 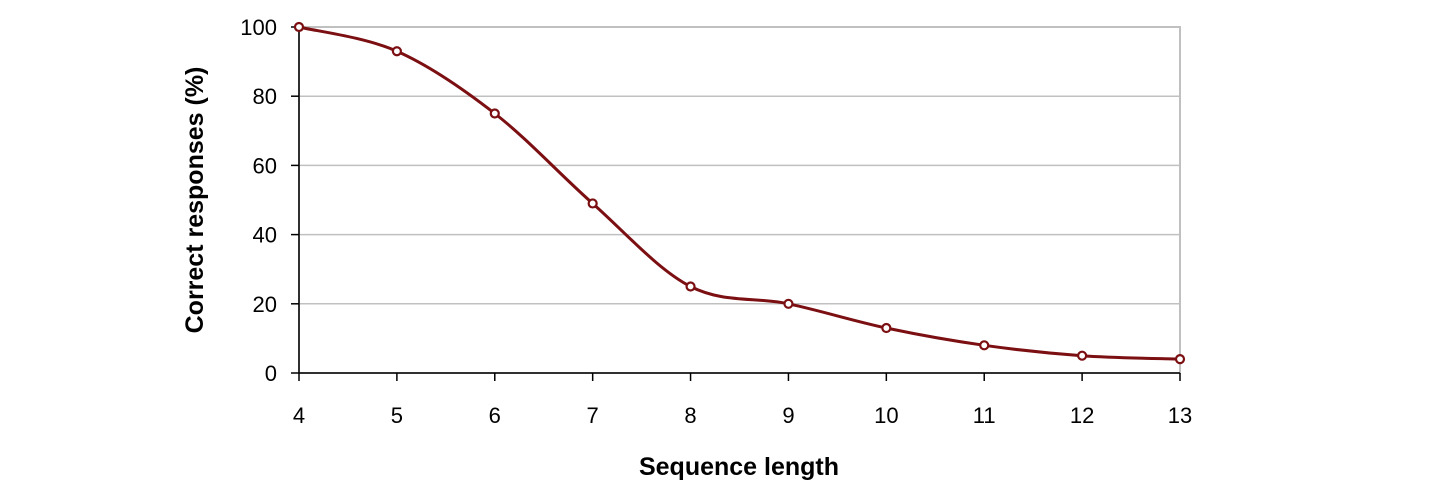 What do you see at coordinates (397, 415) in the screenshot?
I see `x-tick-label-5: 5` at bounding box center [397, 415].